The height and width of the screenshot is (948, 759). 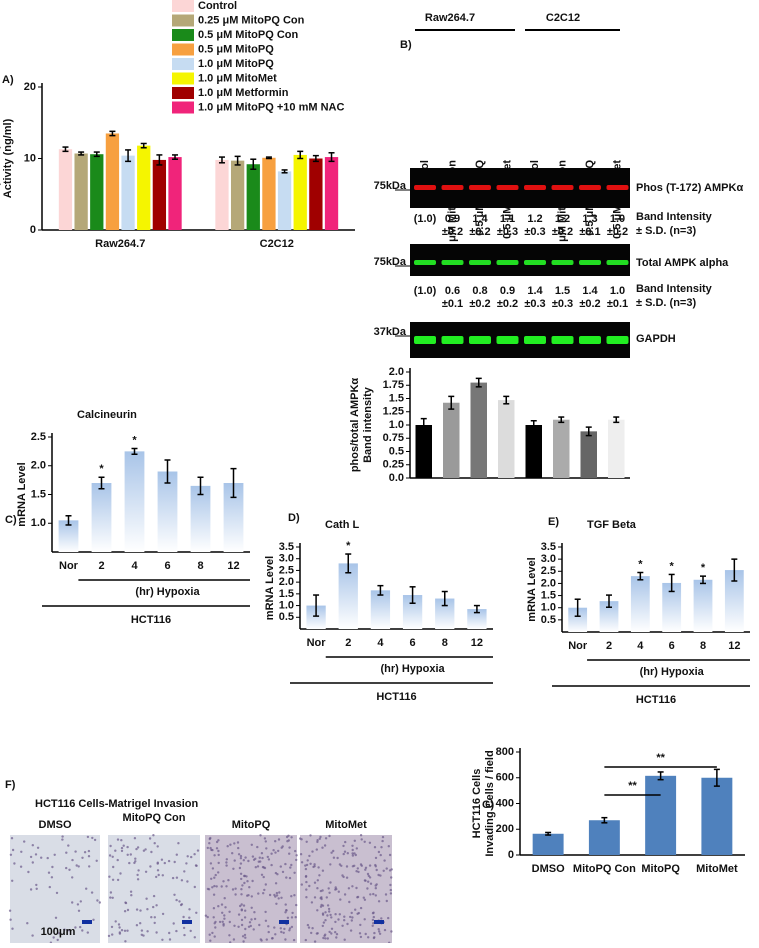 What do you see at coordinates (237, 78) in the screenshot?
I see `legend-label: 1.0 μM MitoMet` at bounding box center [237, 78].